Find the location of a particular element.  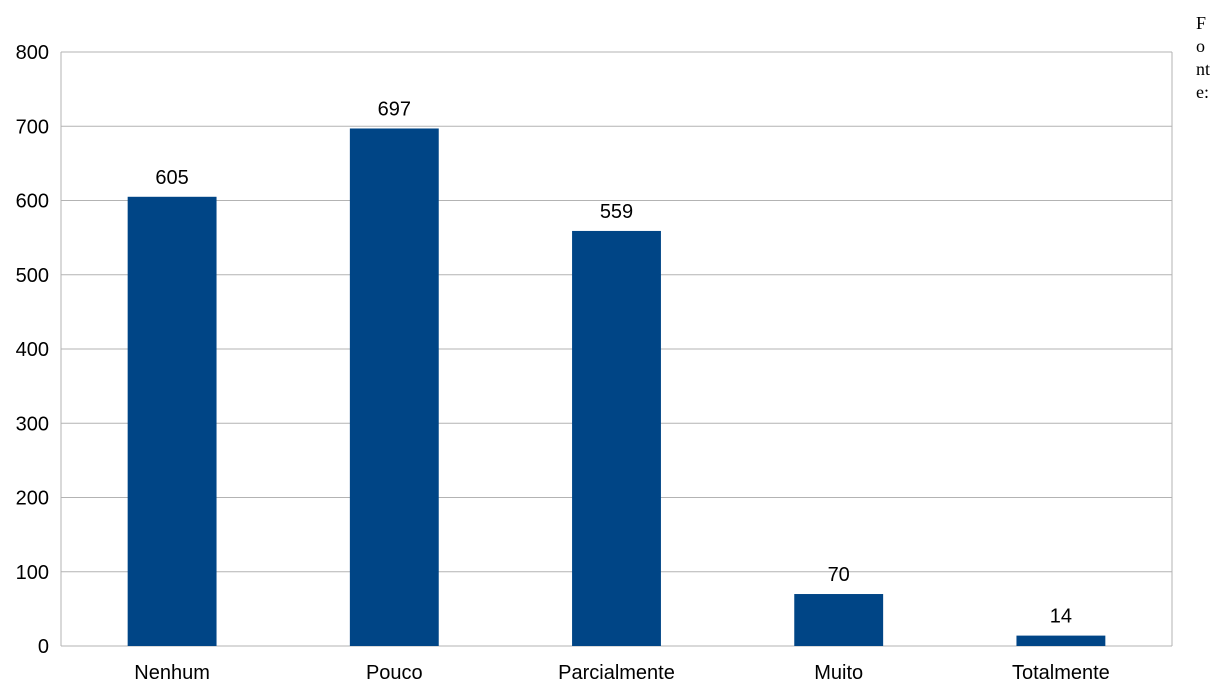

x-axis-tick-labels: Nenhum Pouco Parcialmente Muito Totalmente is located at coordinates (622, 673).